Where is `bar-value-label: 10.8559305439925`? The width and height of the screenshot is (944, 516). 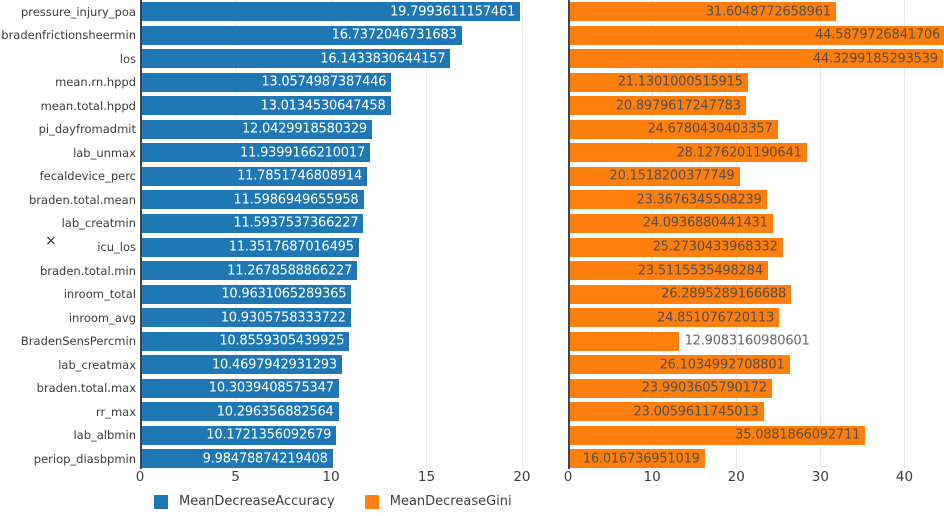 bar-value-label: 10.8559305439925 is located at coordinates (282, 341).